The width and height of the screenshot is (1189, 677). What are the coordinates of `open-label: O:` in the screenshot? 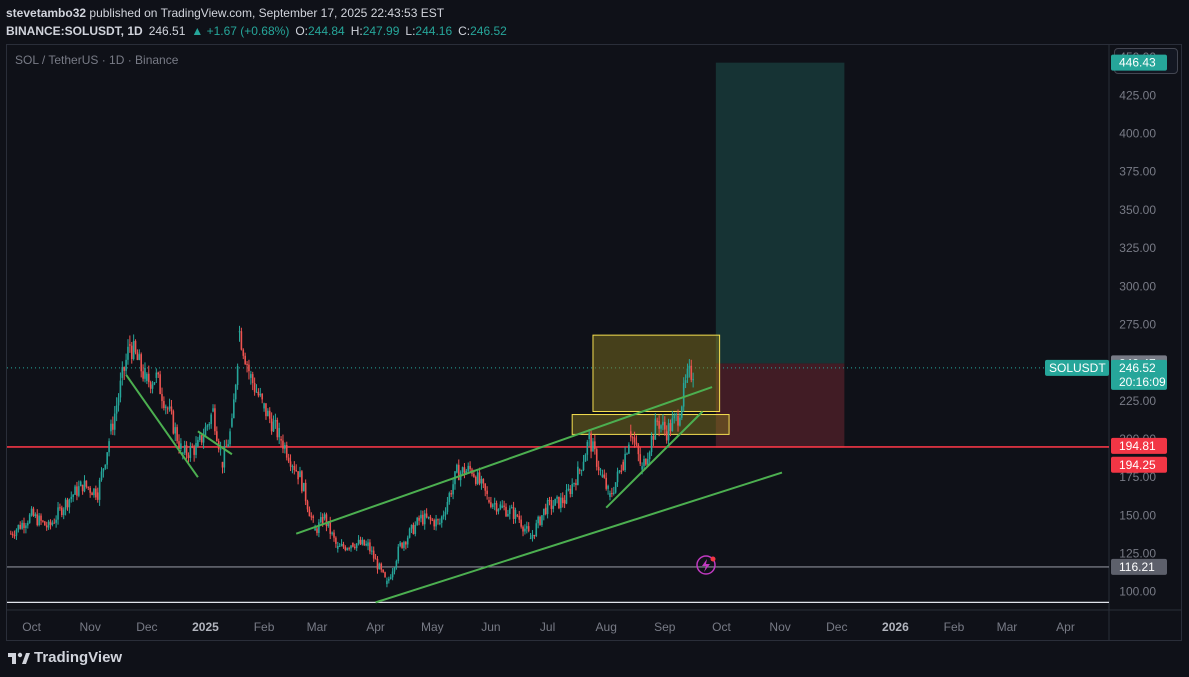 It's located at (301, 31).